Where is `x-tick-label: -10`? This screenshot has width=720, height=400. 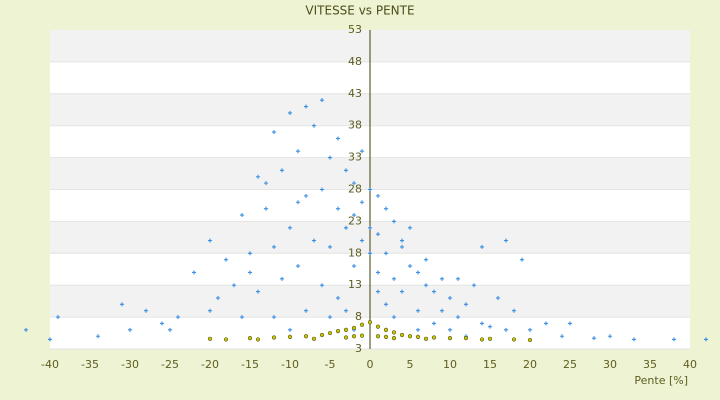
x-tick-label: -10 is located at coordinates (290, 364).